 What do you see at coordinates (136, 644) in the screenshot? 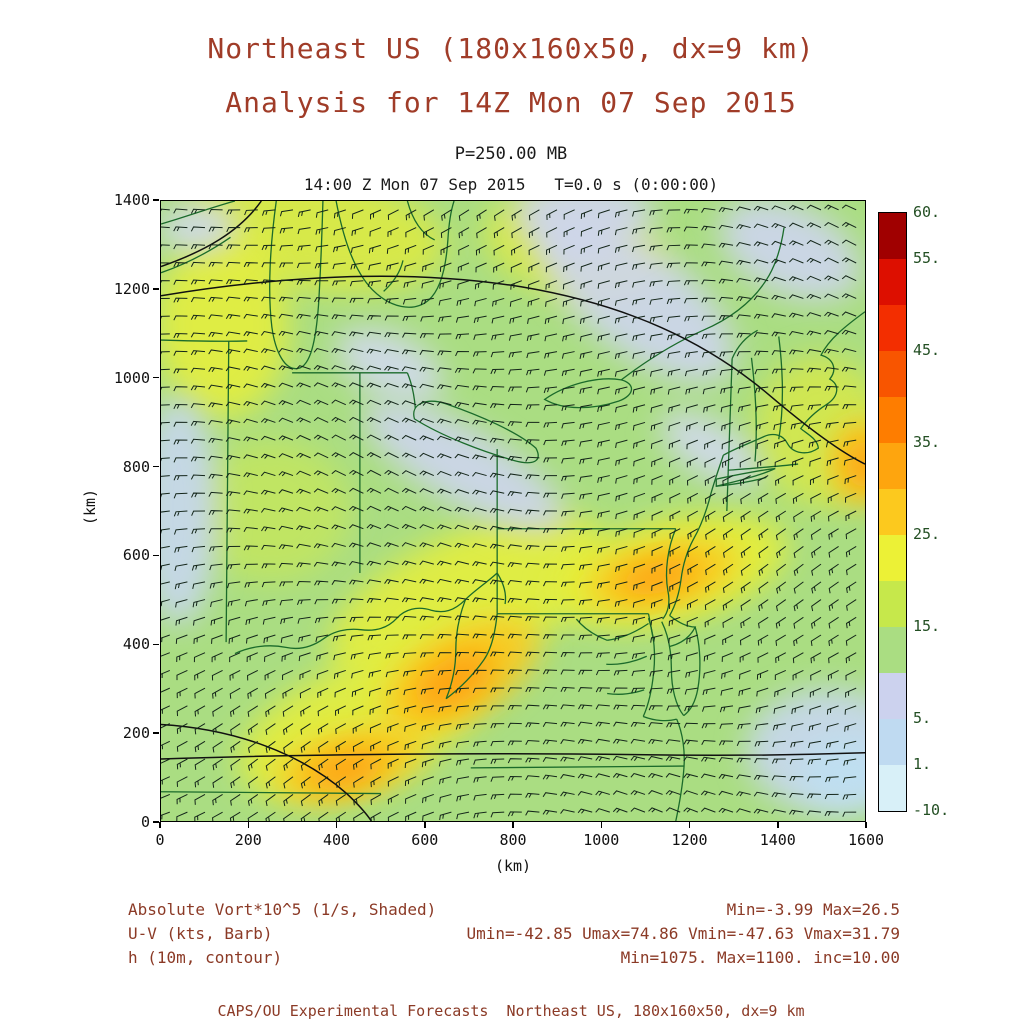
I see `y-tick-label: 400` at bounding box center [136, 644].